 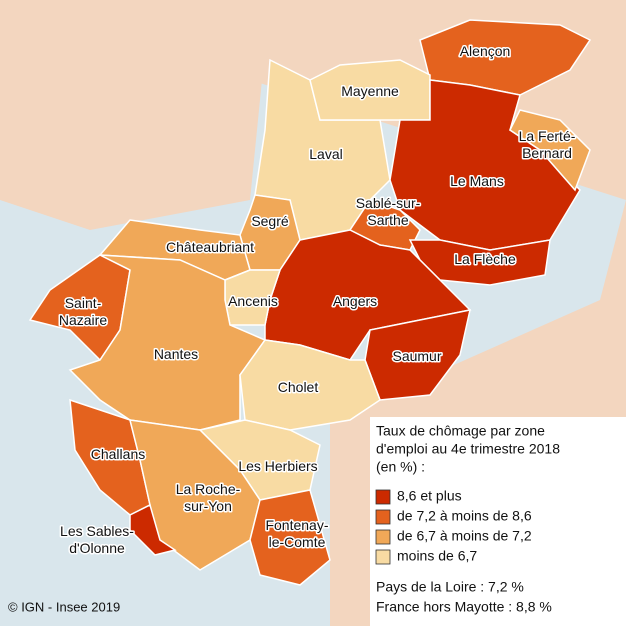 I want to click on zone-label-line: Ancenis, so click(x=253, y=301).